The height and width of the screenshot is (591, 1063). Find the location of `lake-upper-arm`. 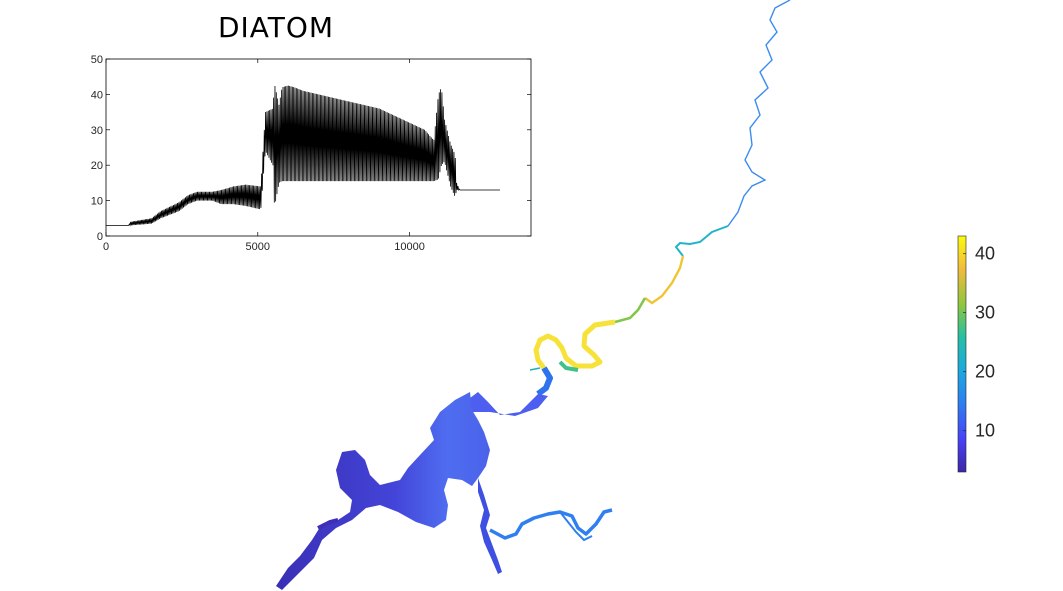

lake-upper-arm is located at coordinates (509, 404).